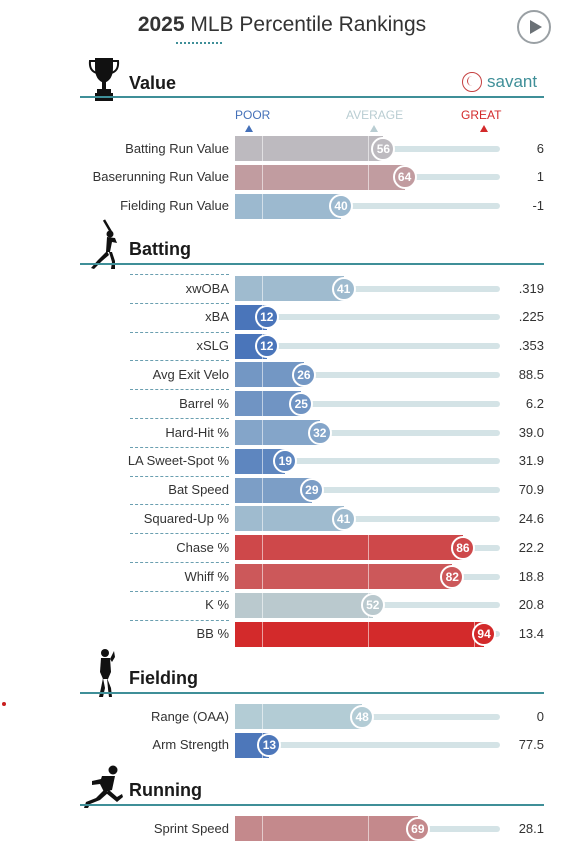  What do you see at coordinates (301, 403) in the screenshot?
I see `percentile-bubble: 25` at bounding box center [301, 403].